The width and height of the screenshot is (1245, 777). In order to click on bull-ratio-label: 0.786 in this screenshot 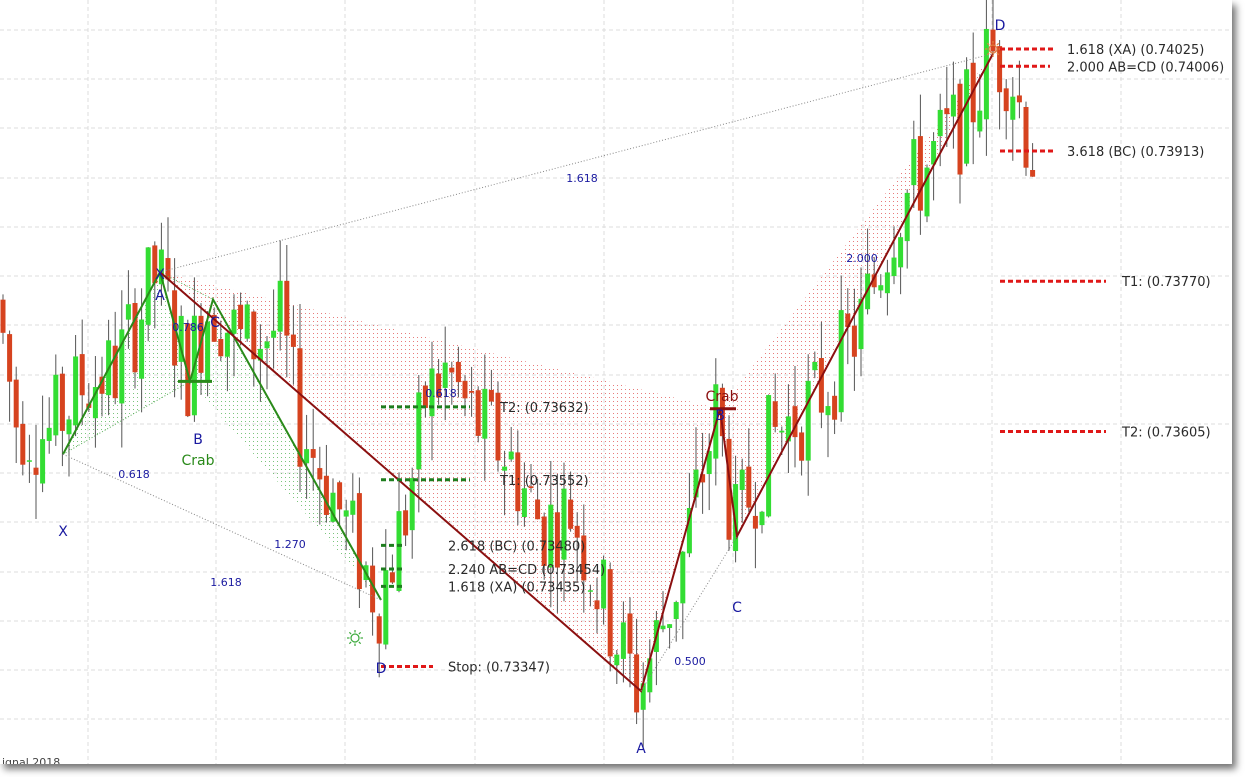, I will do `click(188, 327)`.